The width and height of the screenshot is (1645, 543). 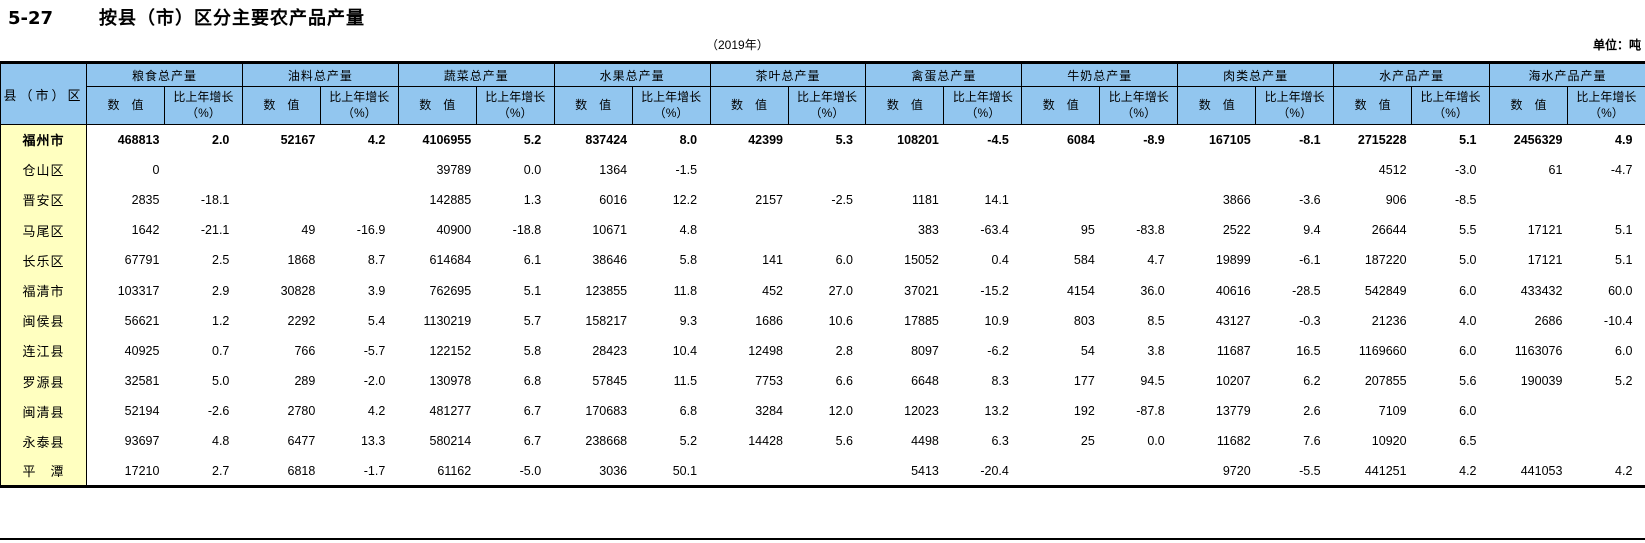 What do you see at coordinates (1541, 470) in the screenshot?
I see `value-cell: 441053` at bounding box center [1541, 470].